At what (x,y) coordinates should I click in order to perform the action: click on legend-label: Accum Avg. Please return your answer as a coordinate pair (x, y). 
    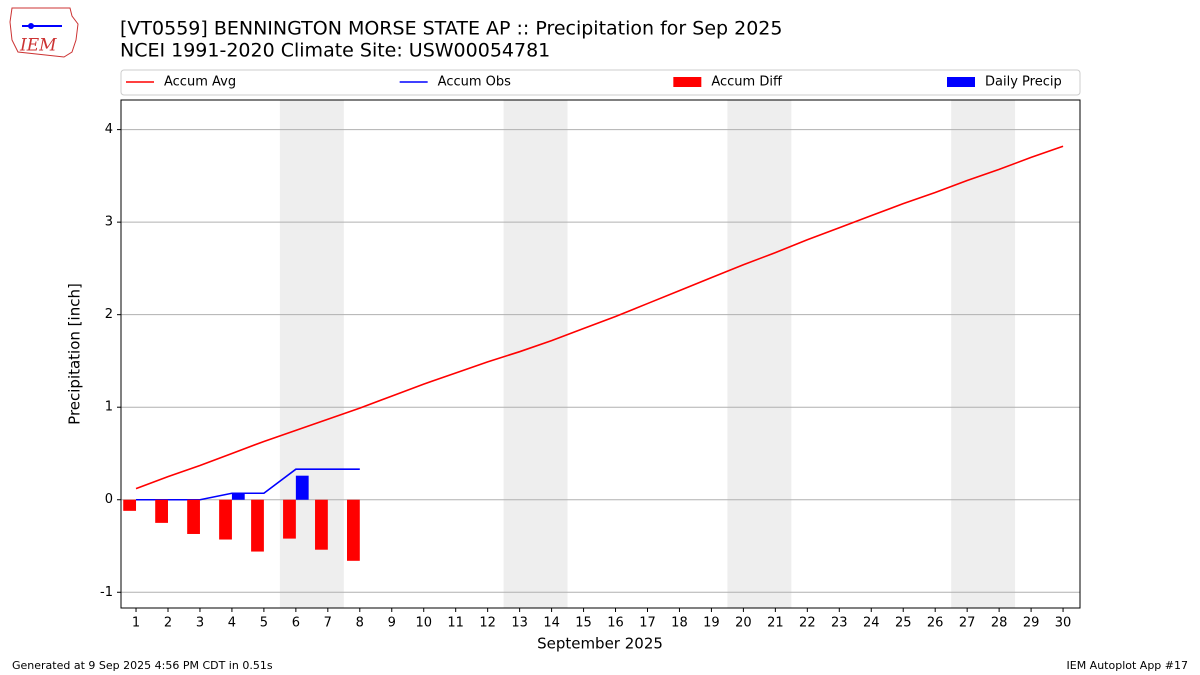
    Looking at the image, I should click on (200, 82).